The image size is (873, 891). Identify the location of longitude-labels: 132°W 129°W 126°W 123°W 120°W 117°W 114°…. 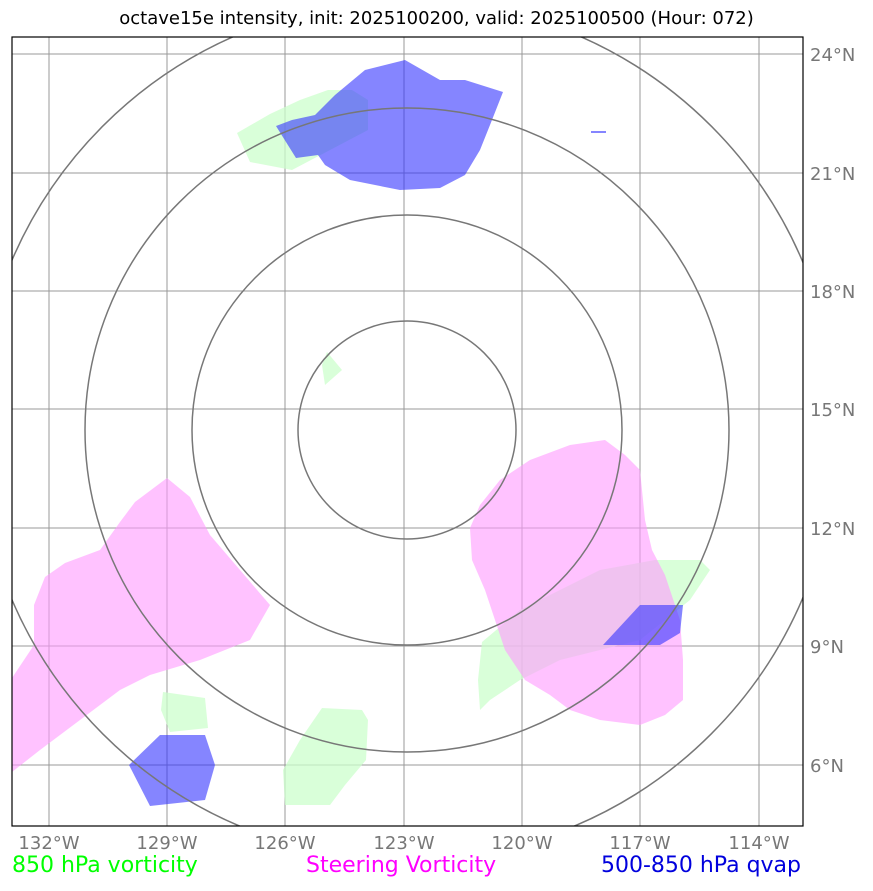
(403, 843).